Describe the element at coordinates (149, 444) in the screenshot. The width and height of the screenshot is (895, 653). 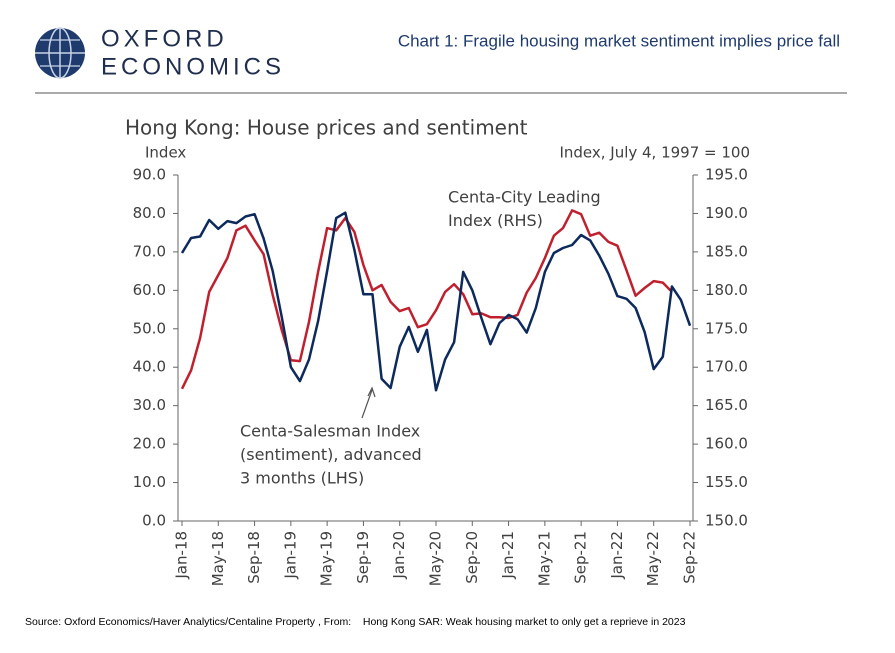
I see `y-tick-label: 20.0` at that location.